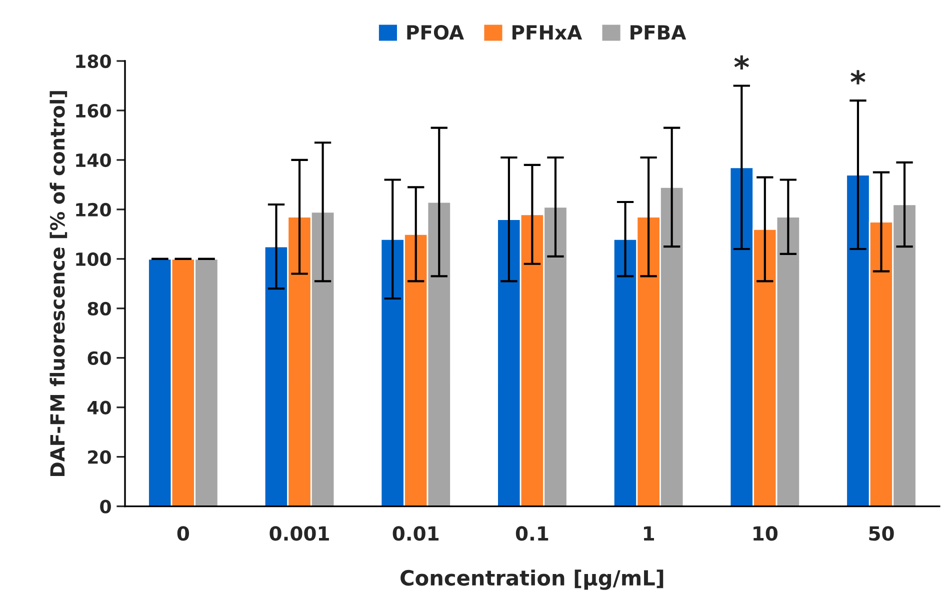 This screenshot has height=610, width=947. What do you see at coordinates (93, 111) in the screenshot?
I see `y-tick-label: 160` at bounding box center [93, 111].